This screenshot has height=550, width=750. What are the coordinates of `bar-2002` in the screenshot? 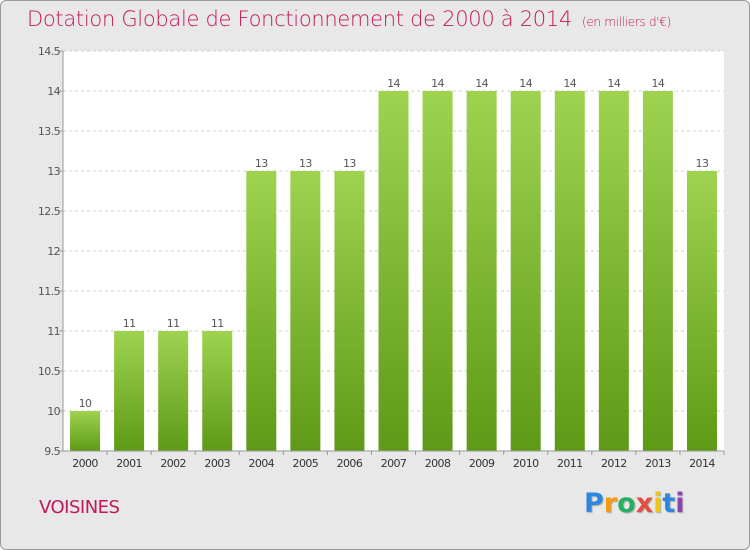 It's located at (173, 391).